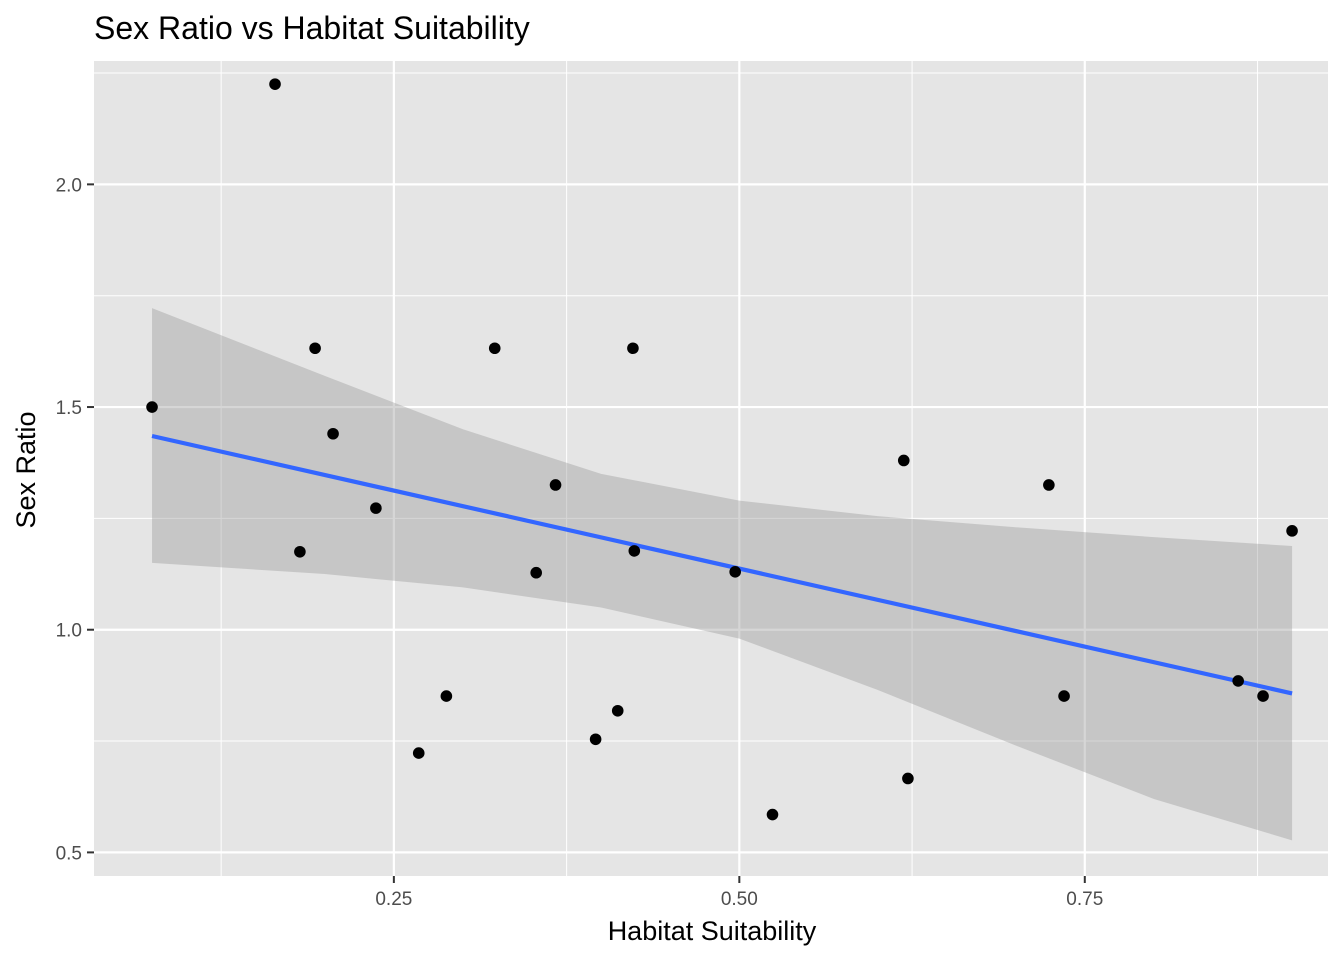 The image size is (1344, 960). Describe the element at coordinates (712, 931) in the screenshot. I see `x-axis-label: Habitat Suitability` at that location.